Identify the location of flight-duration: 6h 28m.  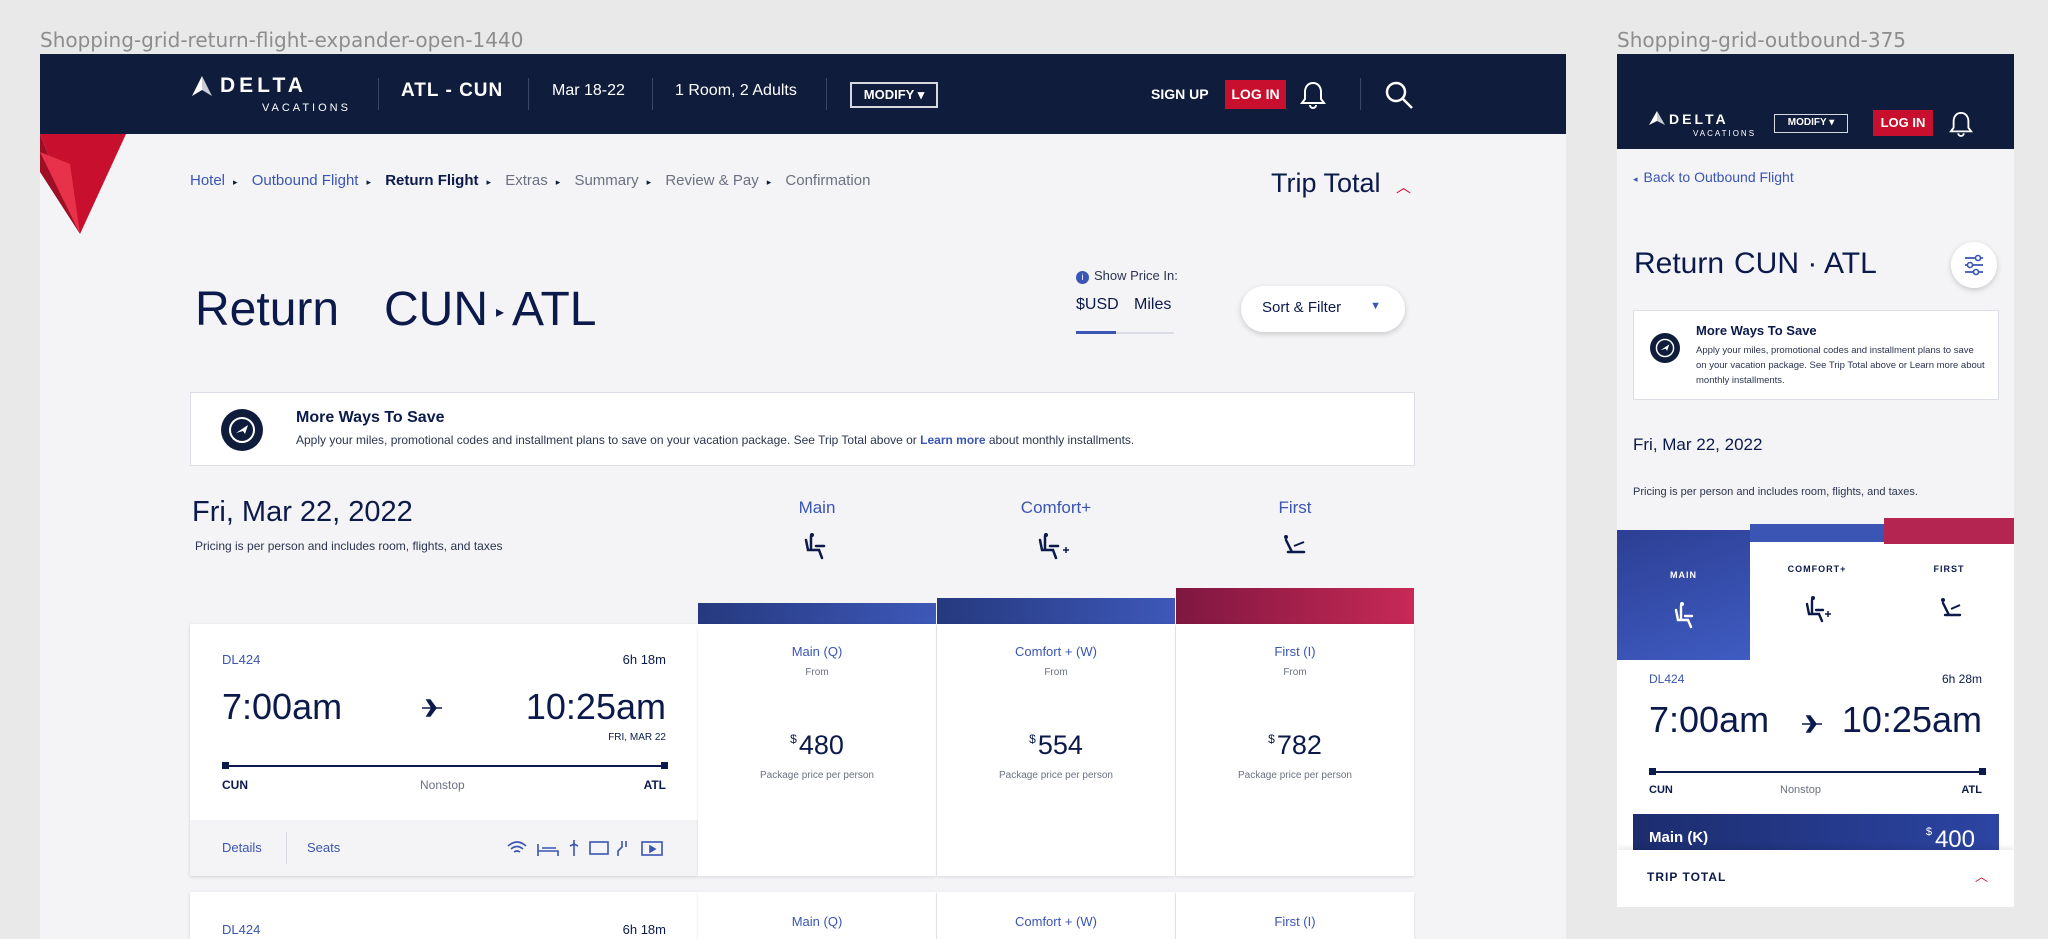
(1961, 679).